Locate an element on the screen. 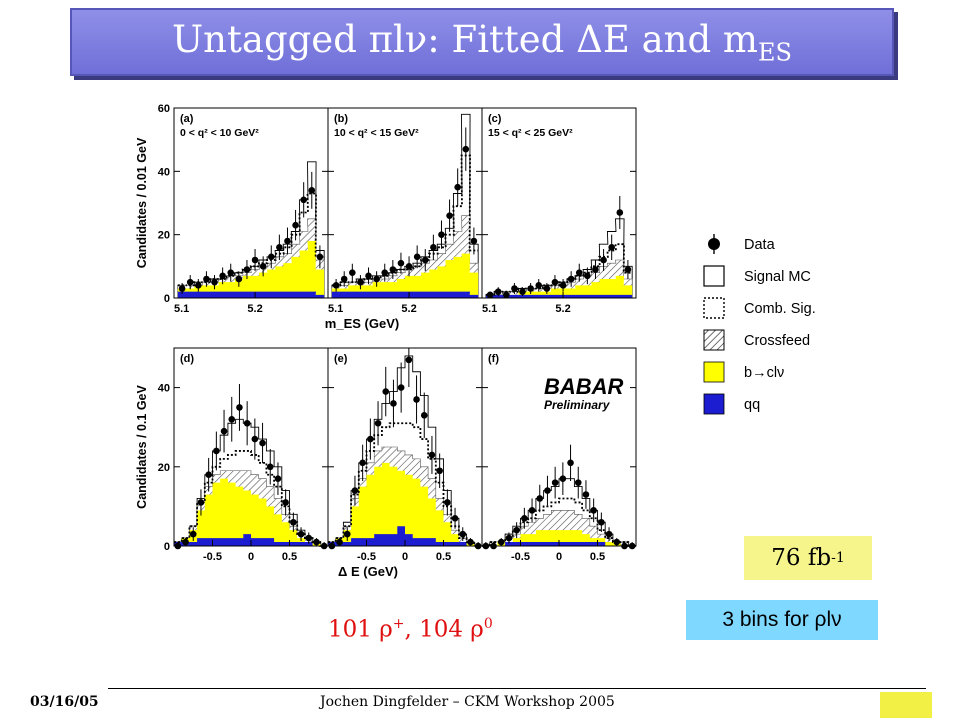  legend-label: Comb. Sig. is located at coordinates (780, 309).